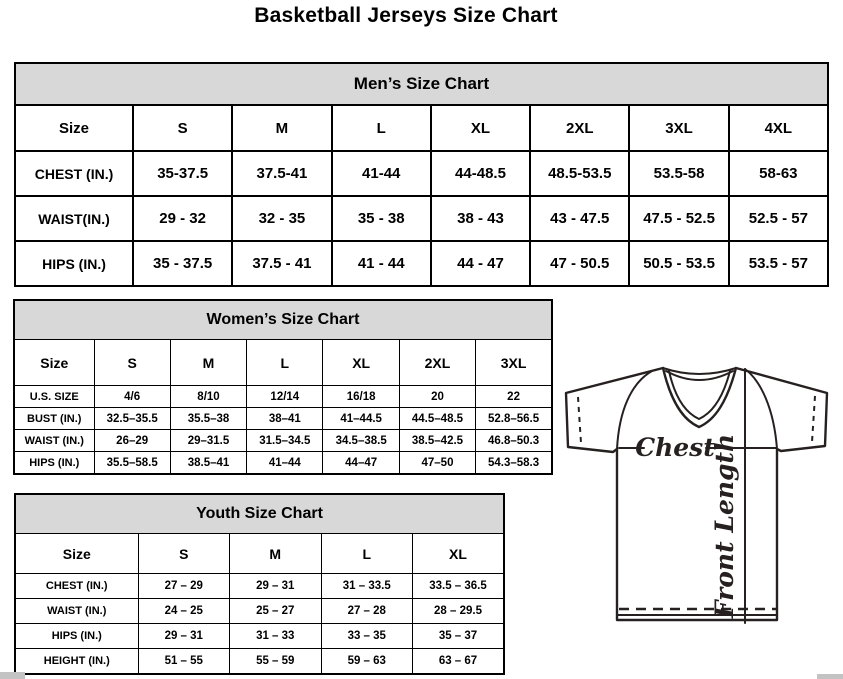  What do you see at coordinates (580, 263) in the screenshot?
I see `size-cell: 47 - 50.5` at bounding box center [580, 263].